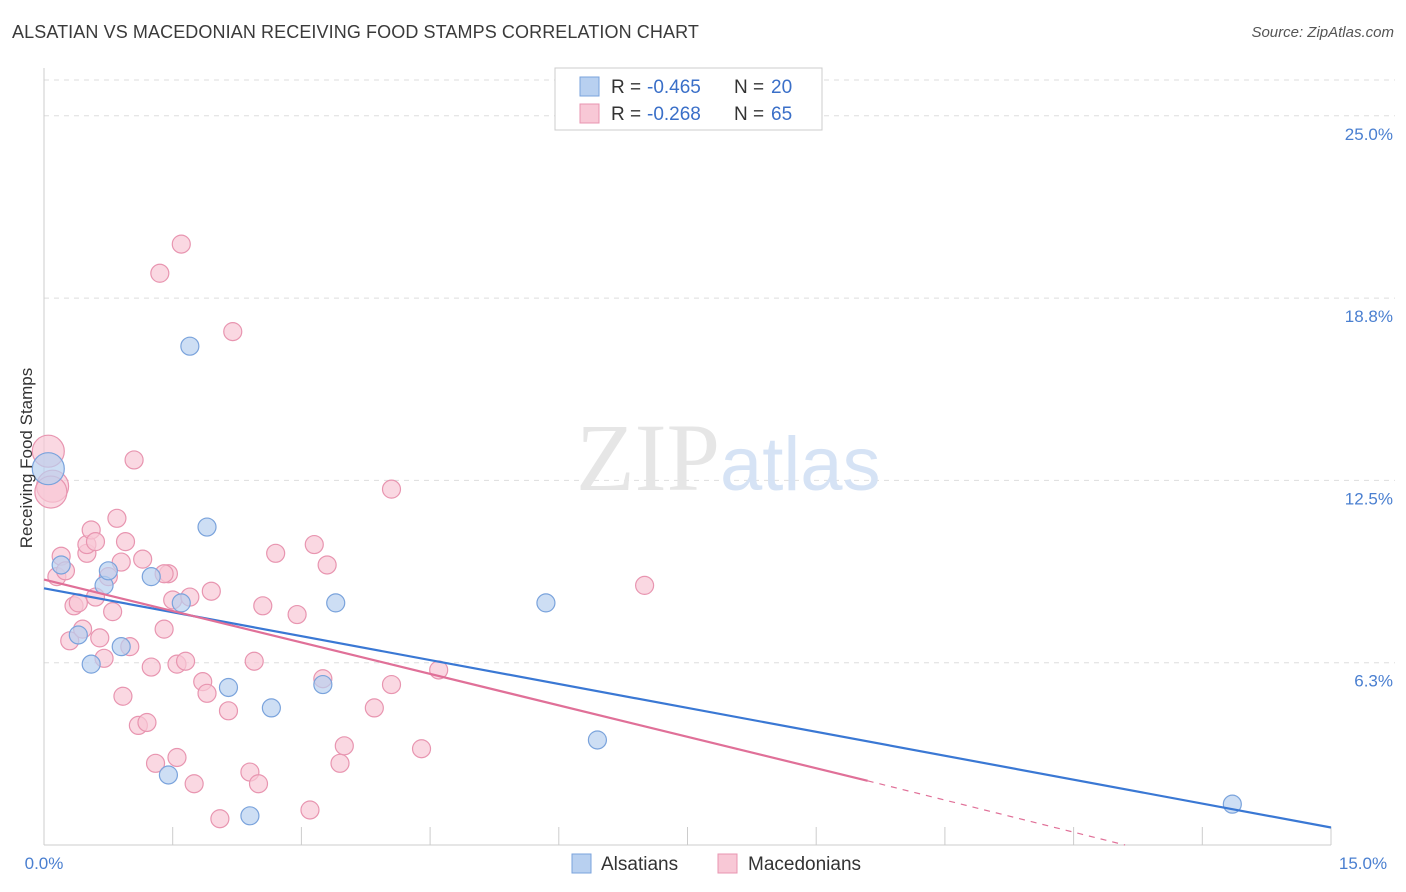 The image size is (1406, 892). Describe the element at coordinates (44, 863) in the screenshot. I see `x-tick-label: 0.0%` at that location.